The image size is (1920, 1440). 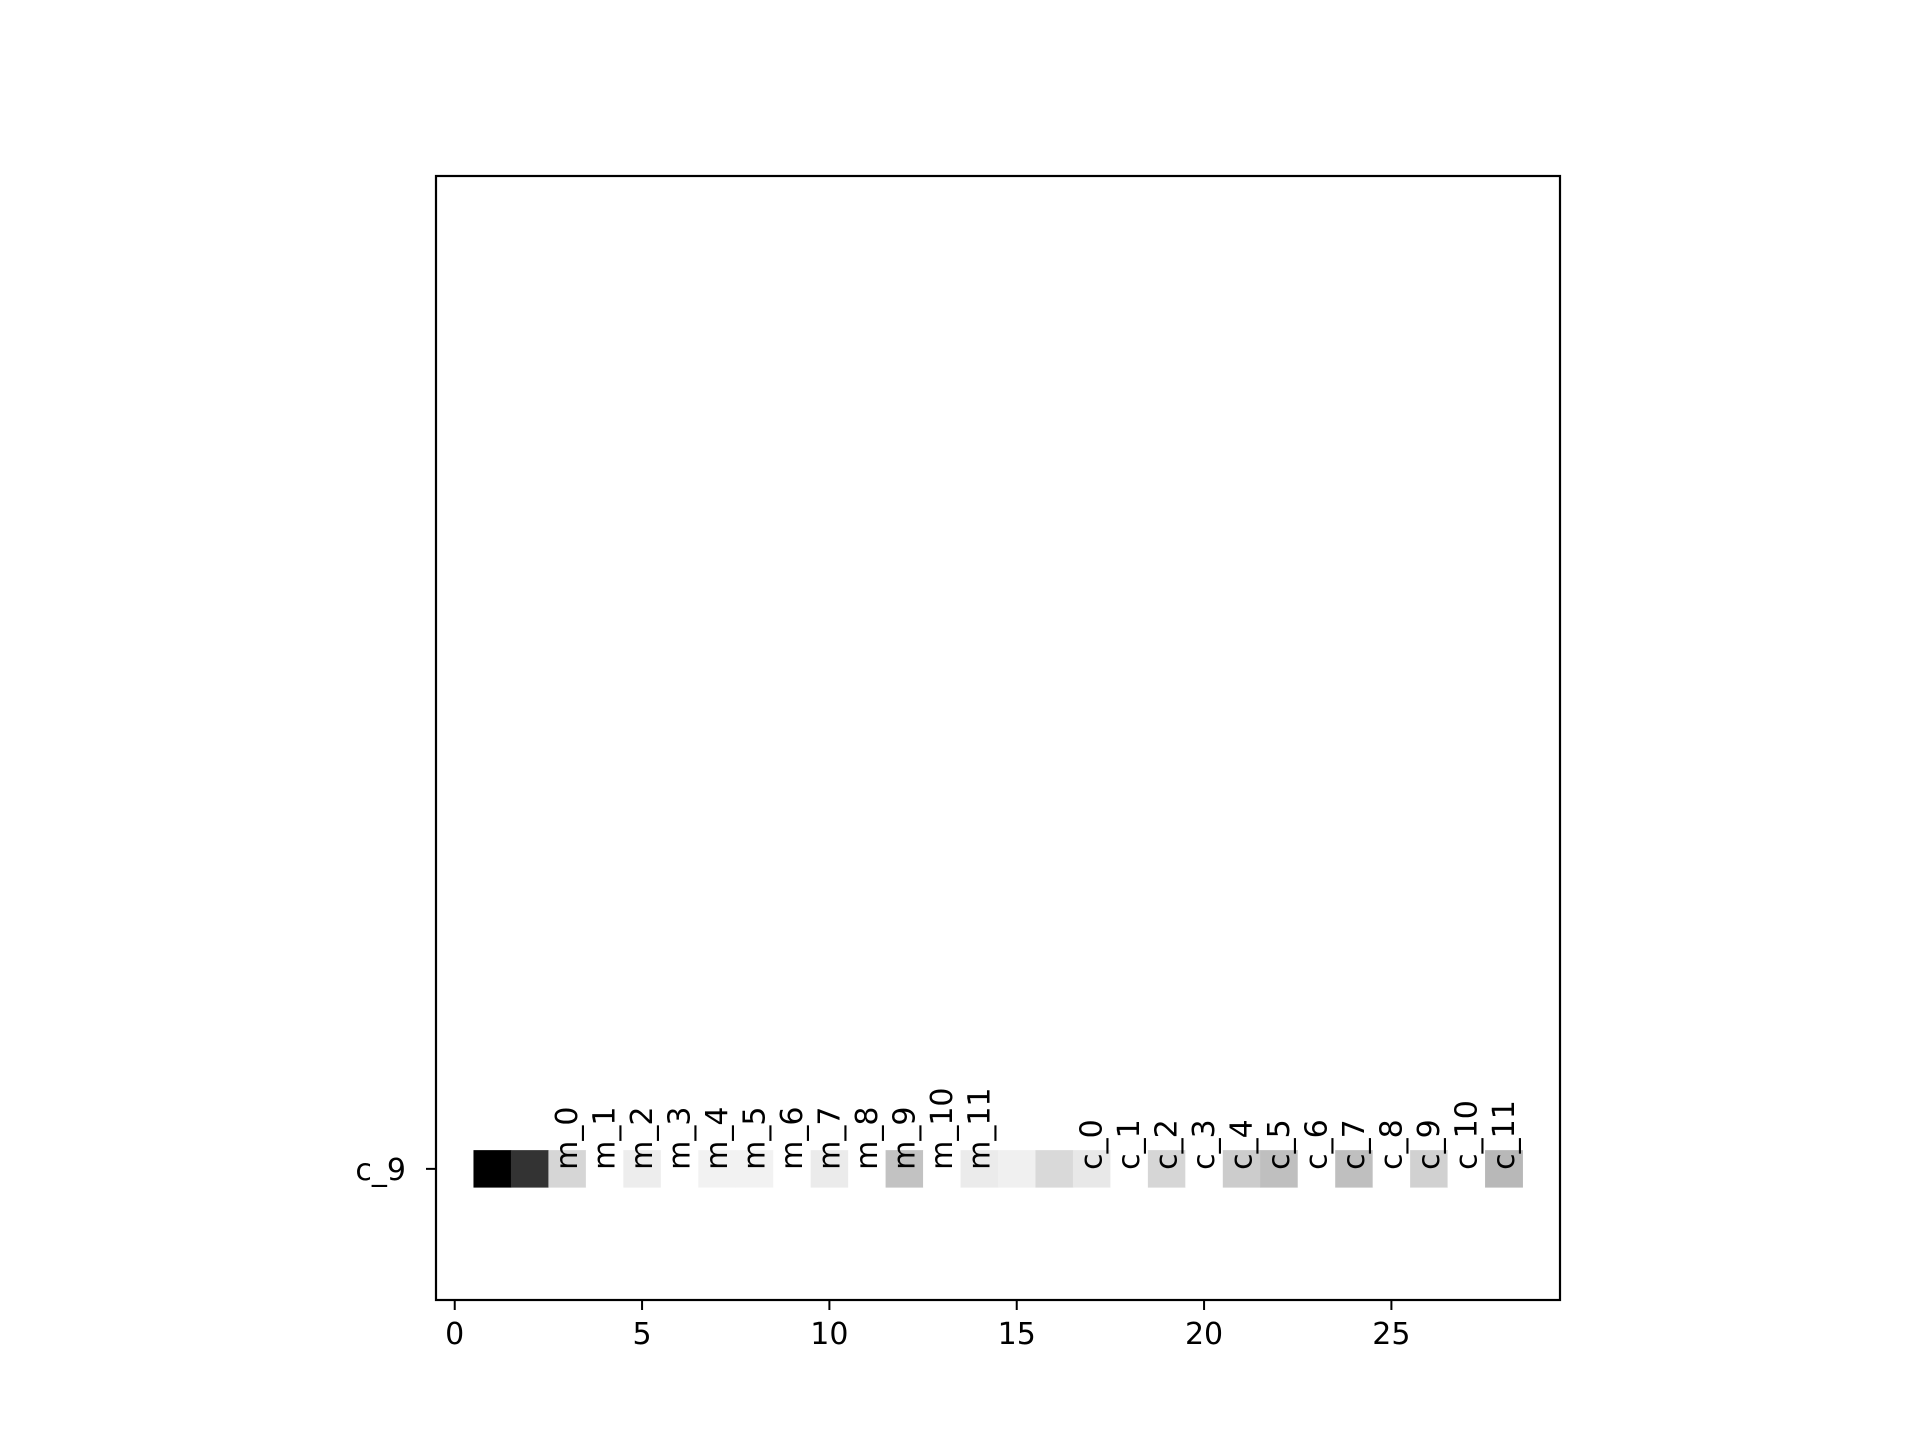 I want to click on cell-annotation: c_1, so click(x=1129, y=1144).